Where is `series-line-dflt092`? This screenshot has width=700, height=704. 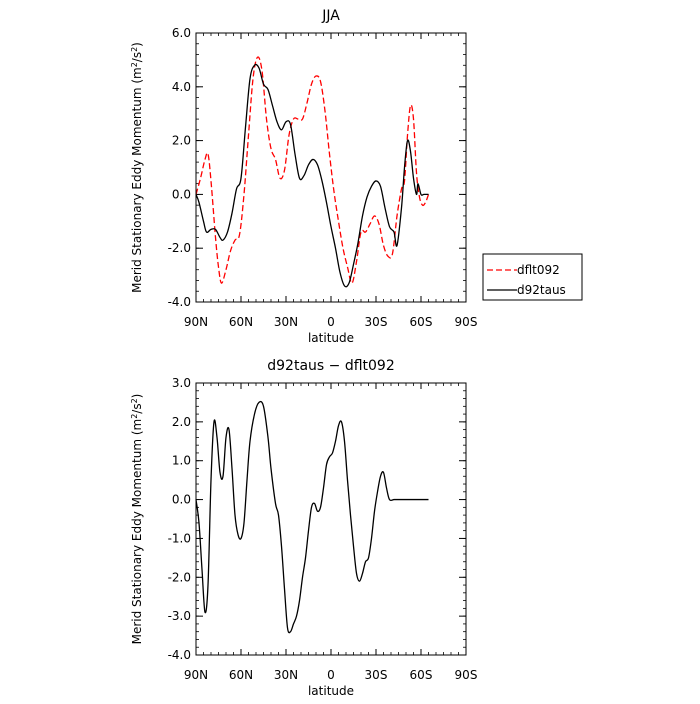 series-line-dflt092 is located at coordinates (312, 170).